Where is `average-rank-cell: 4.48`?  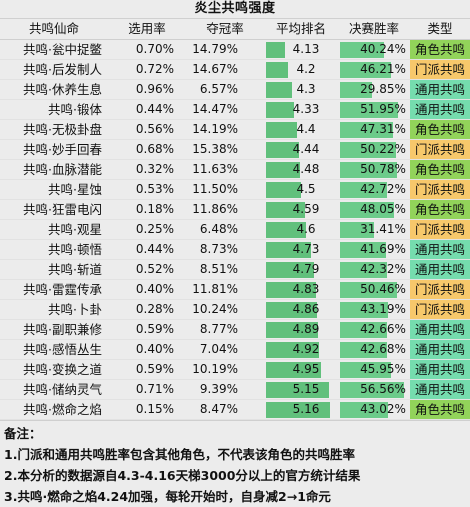 average-rank-cell: 4.48 is located at coordinates (301, 169).